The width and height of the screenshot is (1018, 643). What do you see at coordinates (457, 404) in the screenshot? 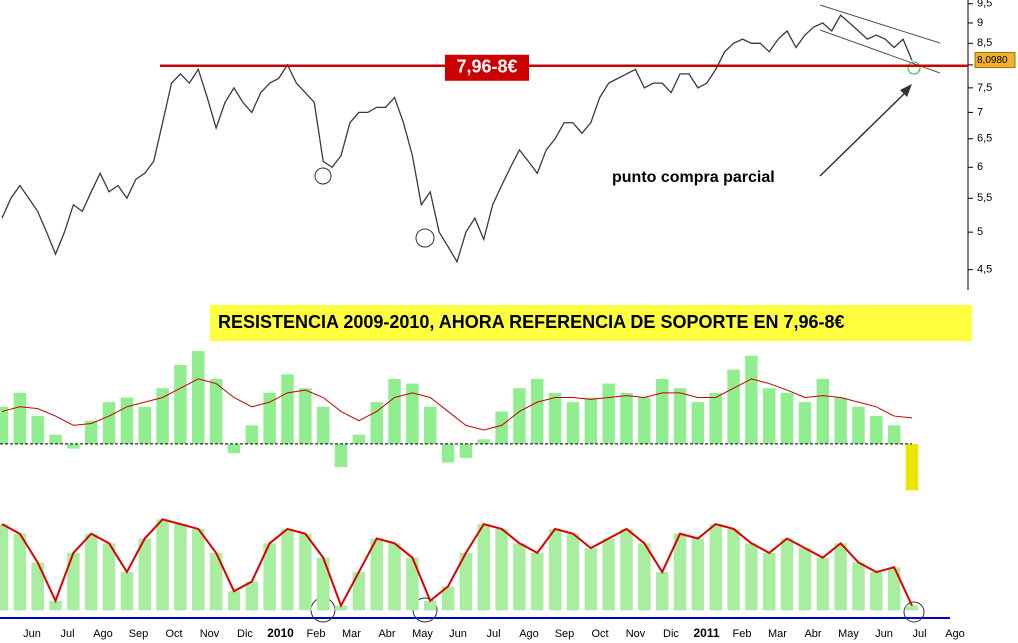
I see `moving-average` at bounding box center [457, 404].